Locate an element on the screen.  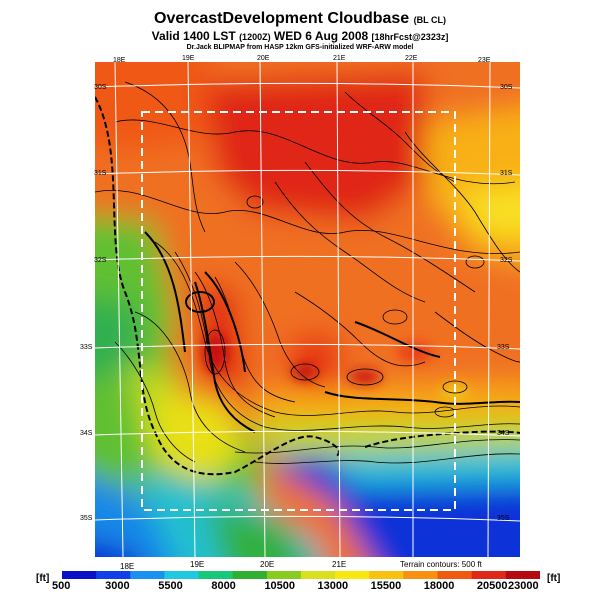
legend-value-label: 13000 is located at coordinates (333, 586).